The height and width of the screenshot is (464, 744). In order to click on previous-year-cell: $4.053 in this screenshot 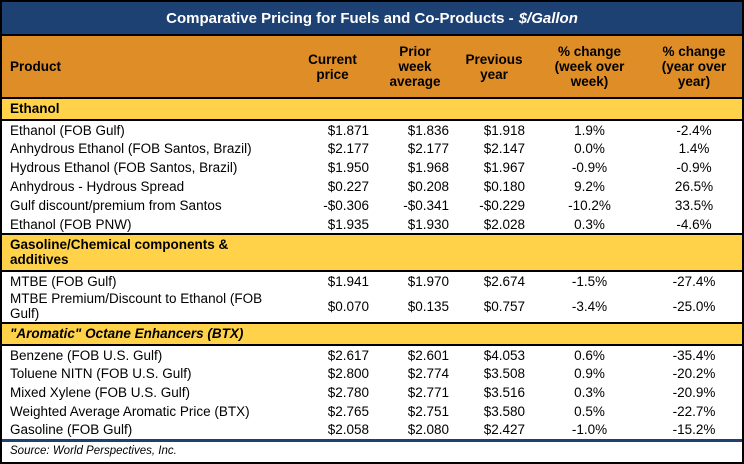, I will do `click(504, 355)`.